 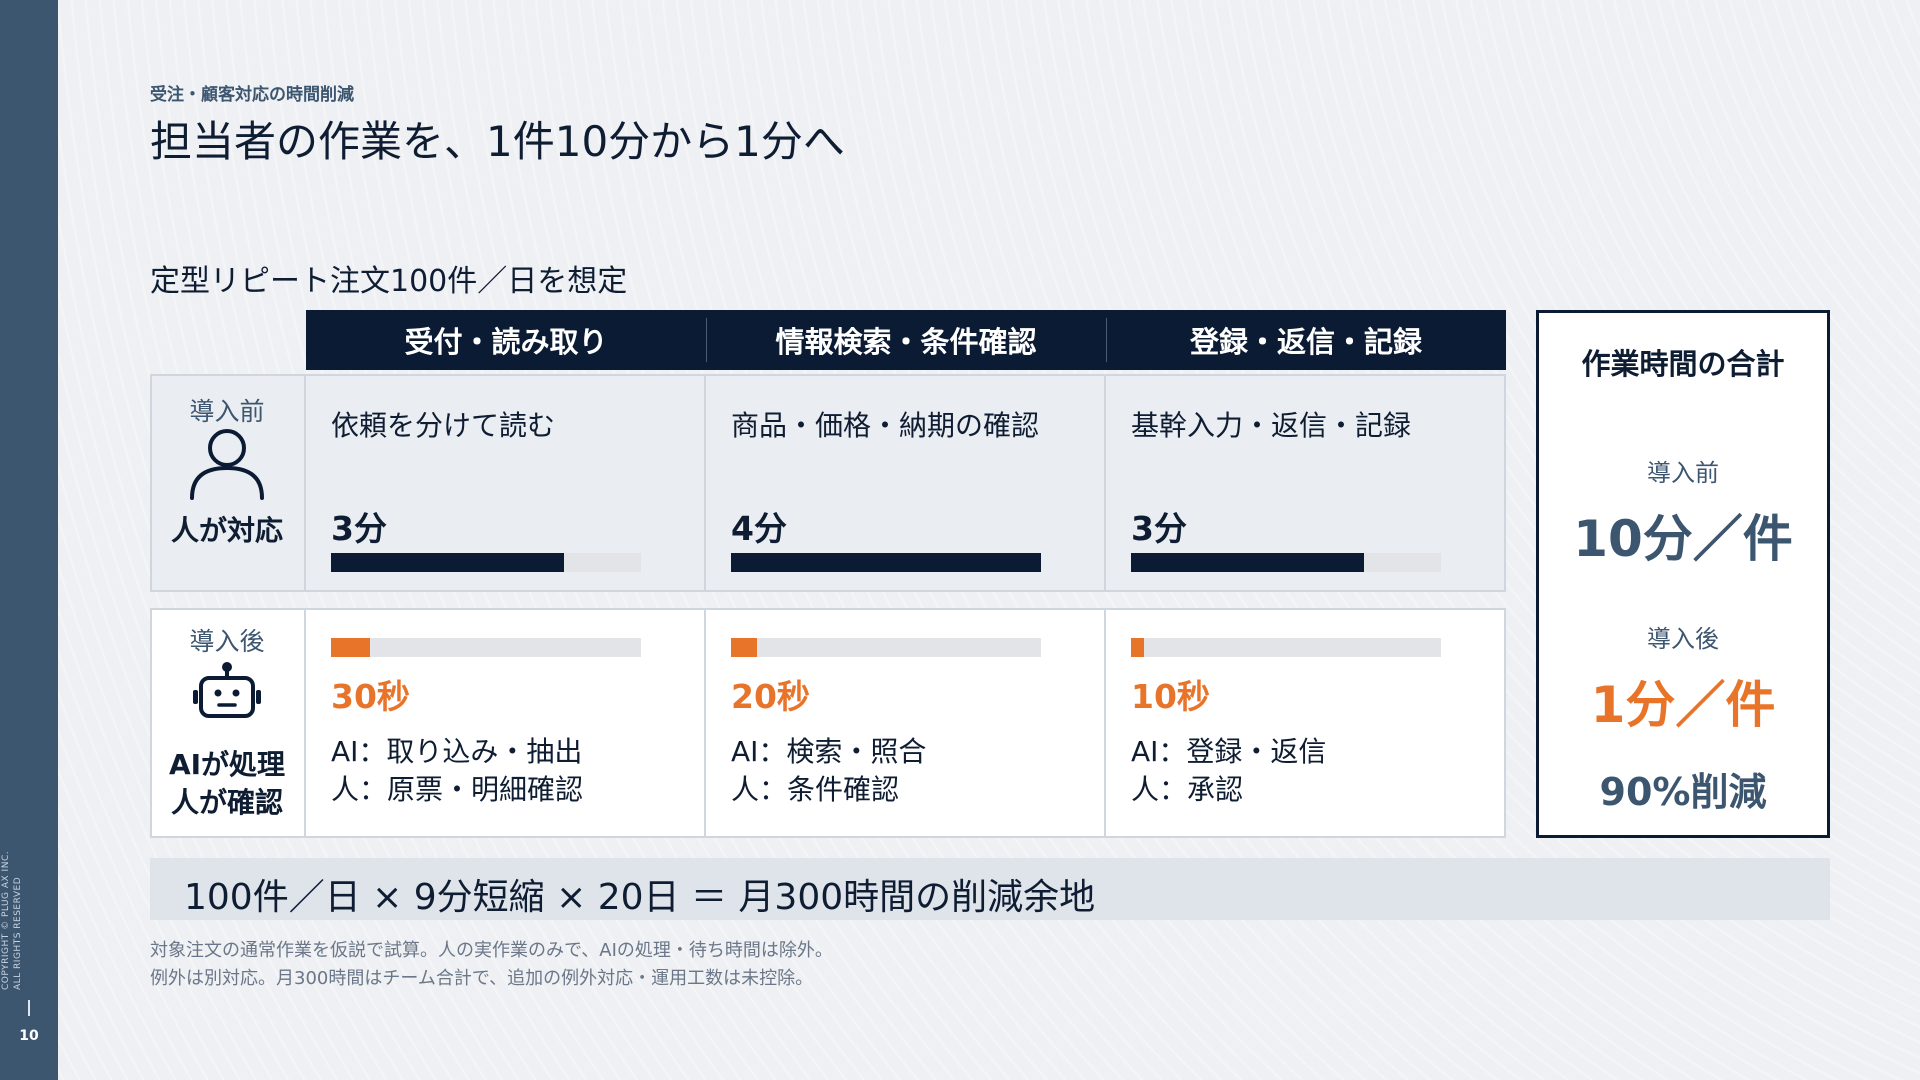 What do you see at coordinates (227, 690) in the screenshot?
I see `robot-icon` at bounding box center [227, 690].